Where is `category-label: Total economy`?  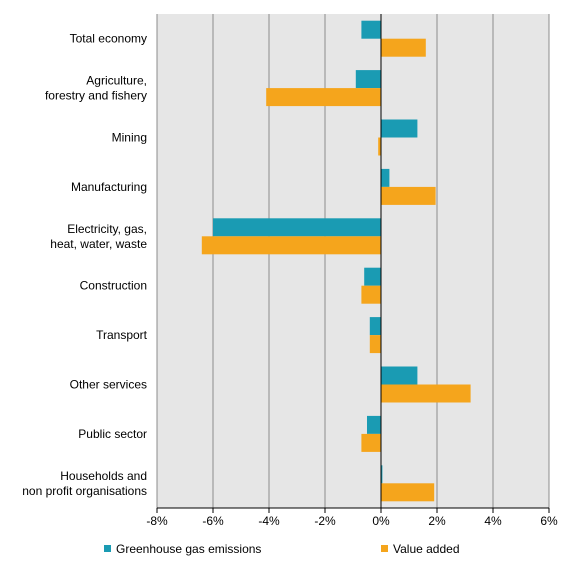 category-label: Total economy is located at coordinates (108, 39).